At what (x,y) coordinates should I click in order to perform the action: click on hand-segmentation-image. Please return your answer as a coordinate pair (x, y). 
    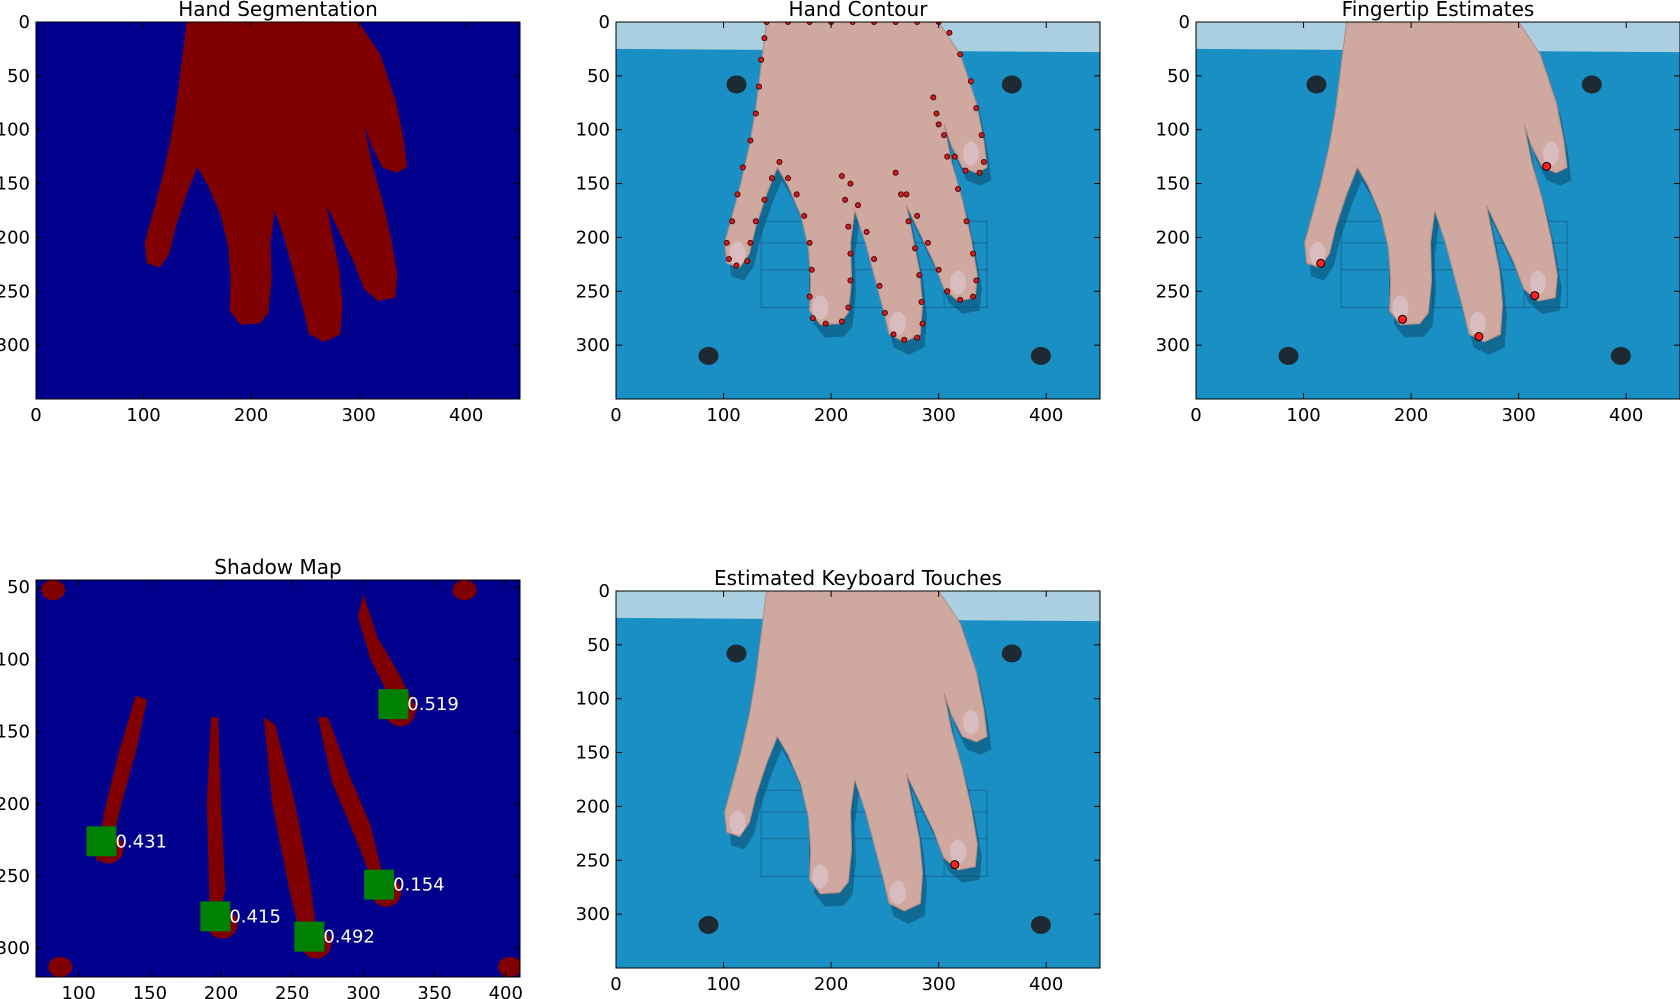
    Looking at the image, I should click on (278, 210).